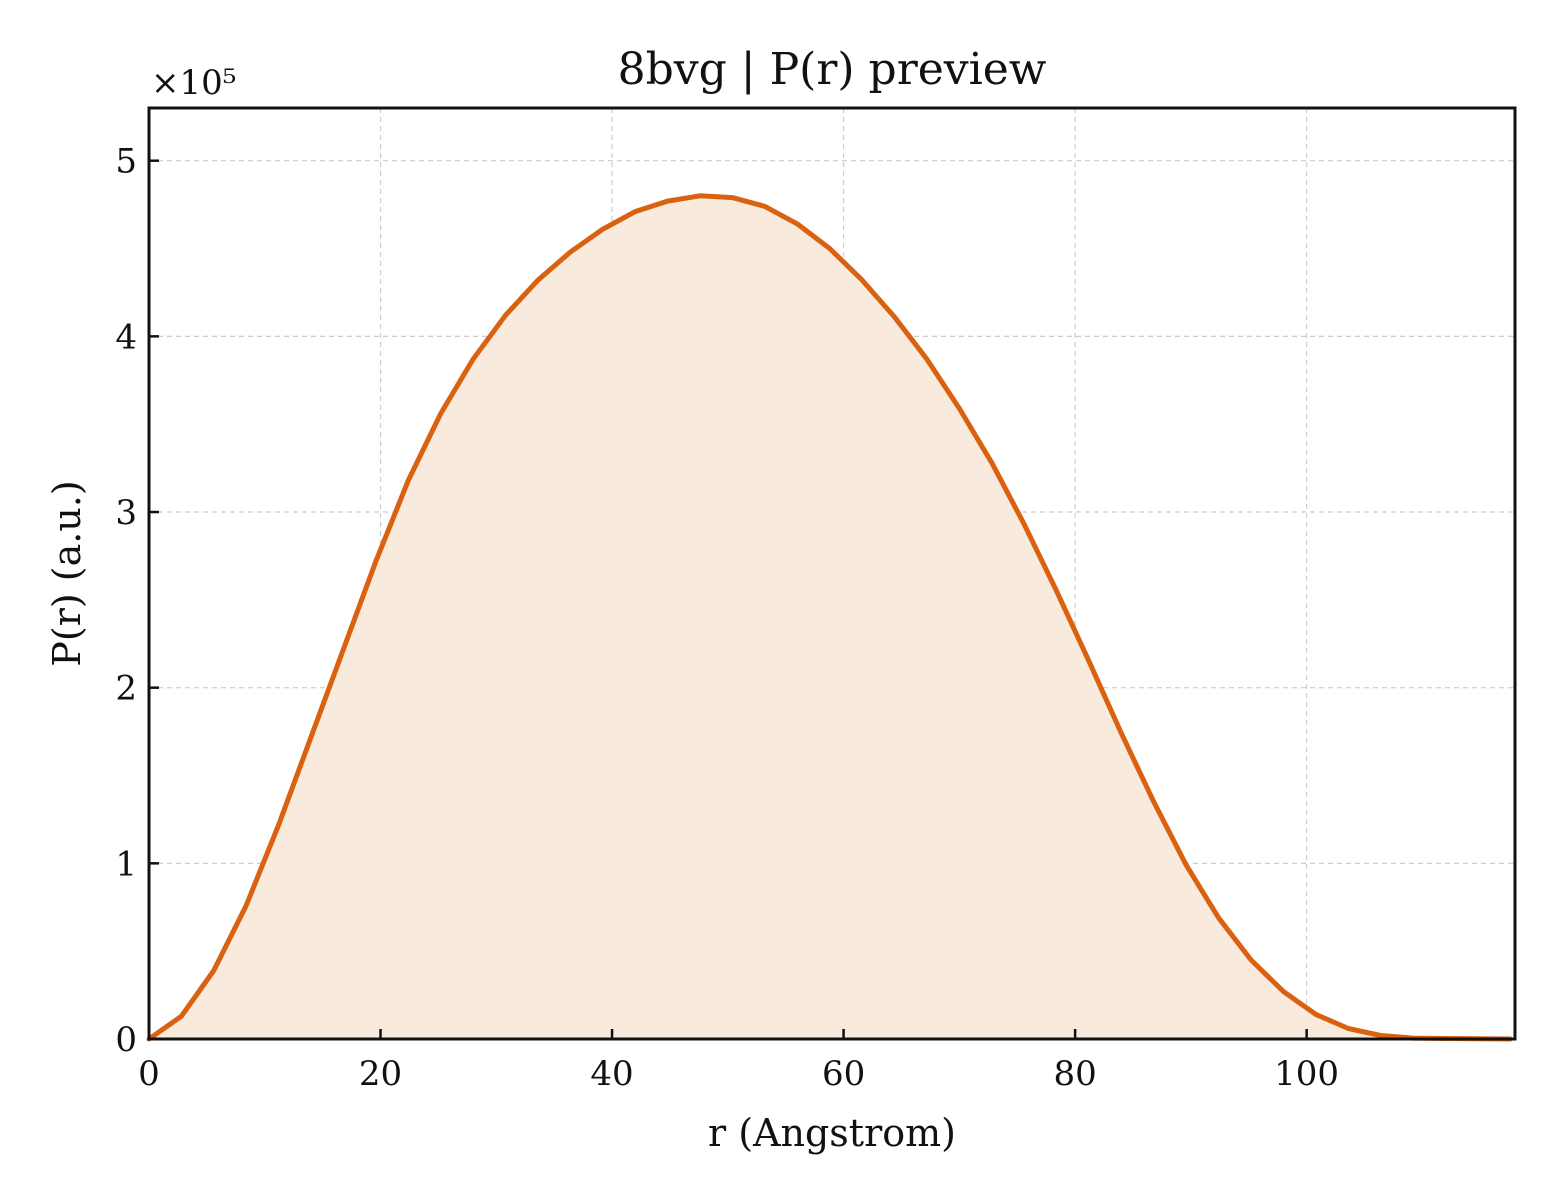 The image size is (1560, 1200). What do you see at coordinates (832, 69) in the screenshot?
I see `chart-title: 8bvg | P(r) preview` at bounding box center [832, 69].